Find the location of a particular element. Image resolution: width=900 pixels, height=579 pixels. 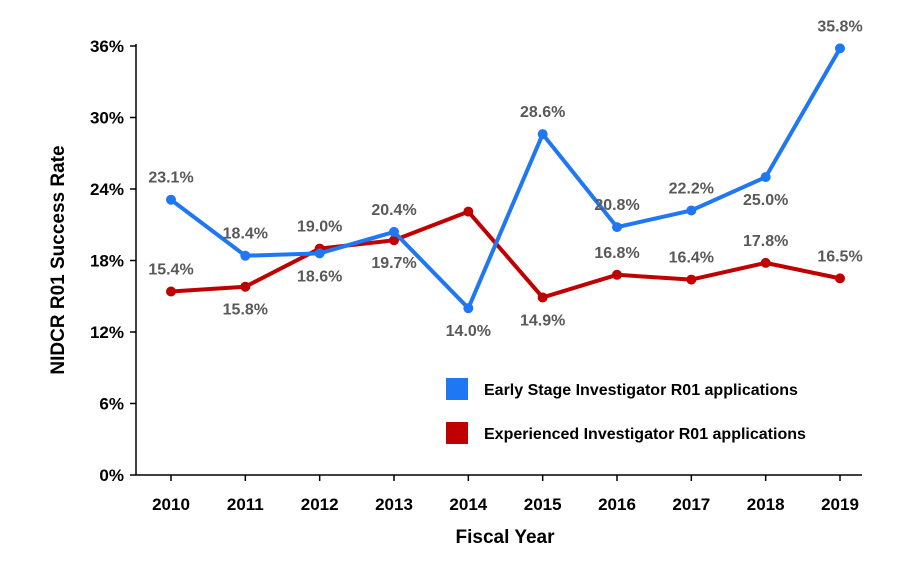

x-tick-label: 2018 is located at coordinates (766, 504).